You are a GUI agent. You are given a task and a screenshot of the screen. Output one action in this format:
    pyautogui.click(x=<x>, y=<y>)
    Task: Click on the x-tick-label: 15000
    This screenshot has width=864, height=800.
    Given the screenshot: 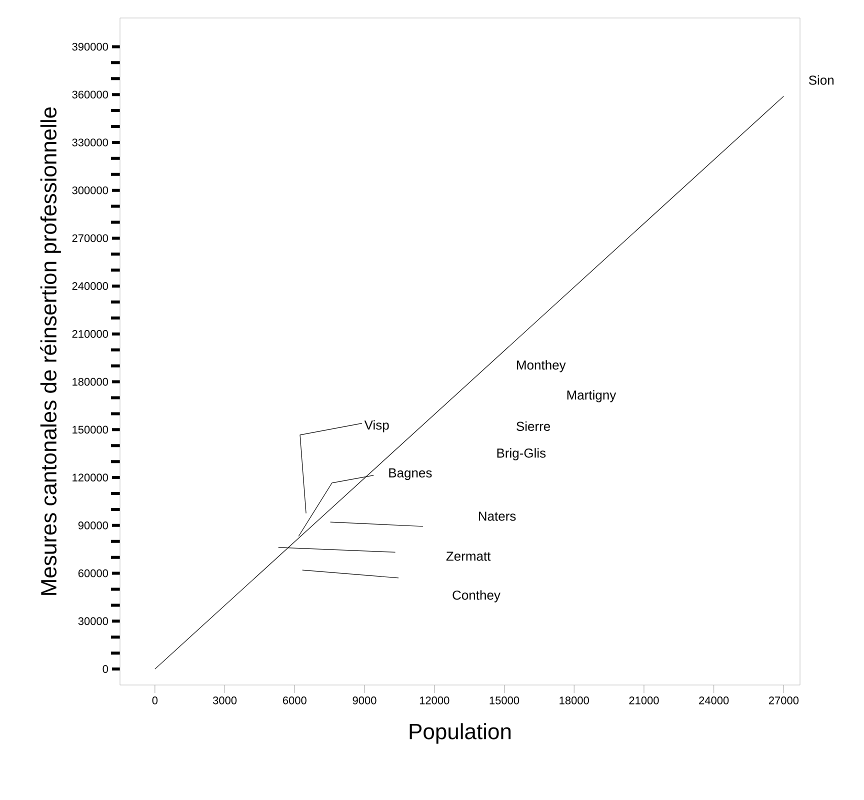 What is the action you would take?
    pyautogui.click(x=505, y=700)
    